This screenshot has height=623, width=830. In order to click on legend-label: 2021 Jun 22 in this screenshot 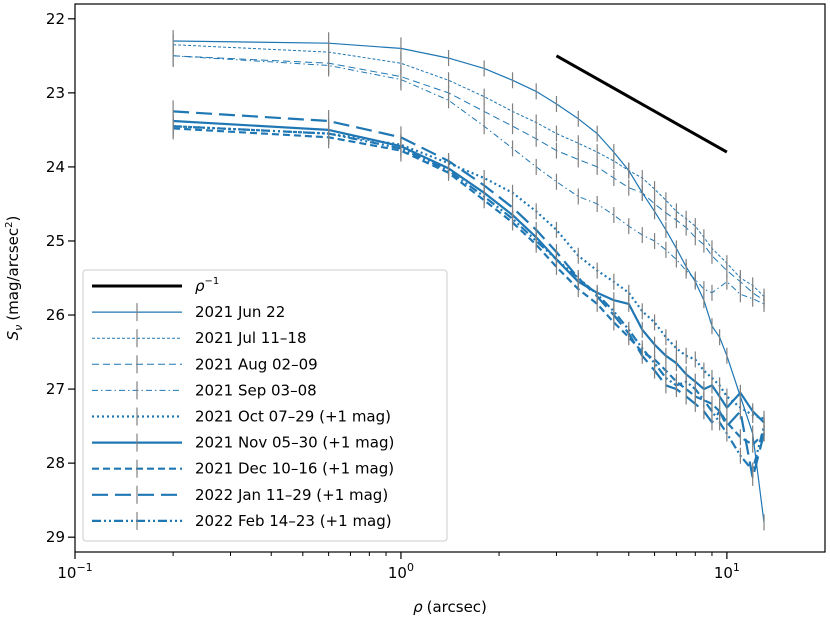, I will do `click(240, 312)`.